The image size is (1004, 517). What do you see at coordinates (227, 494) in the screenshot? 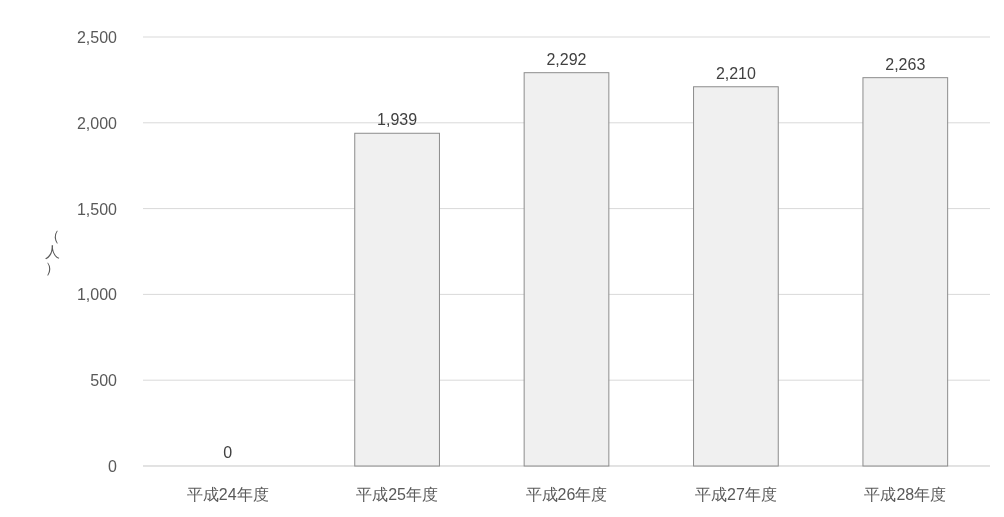
I see `x-tick-label: 平成24年度` at bounding box center [227, 494].